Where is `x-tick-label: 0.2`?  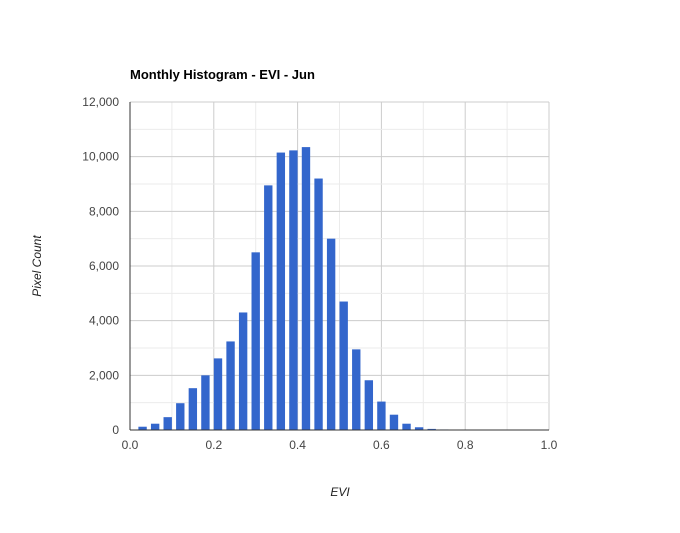
x-tick-label: 0.2 is located at coordinates (213, 445).